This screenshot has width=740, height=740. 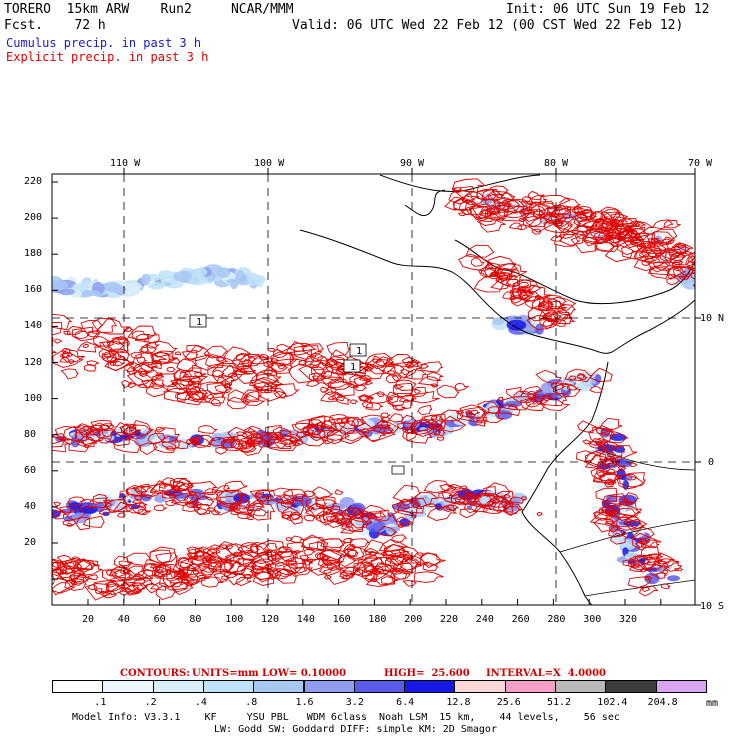 I want to click on box-label: 1, so click(x=353, y=367).